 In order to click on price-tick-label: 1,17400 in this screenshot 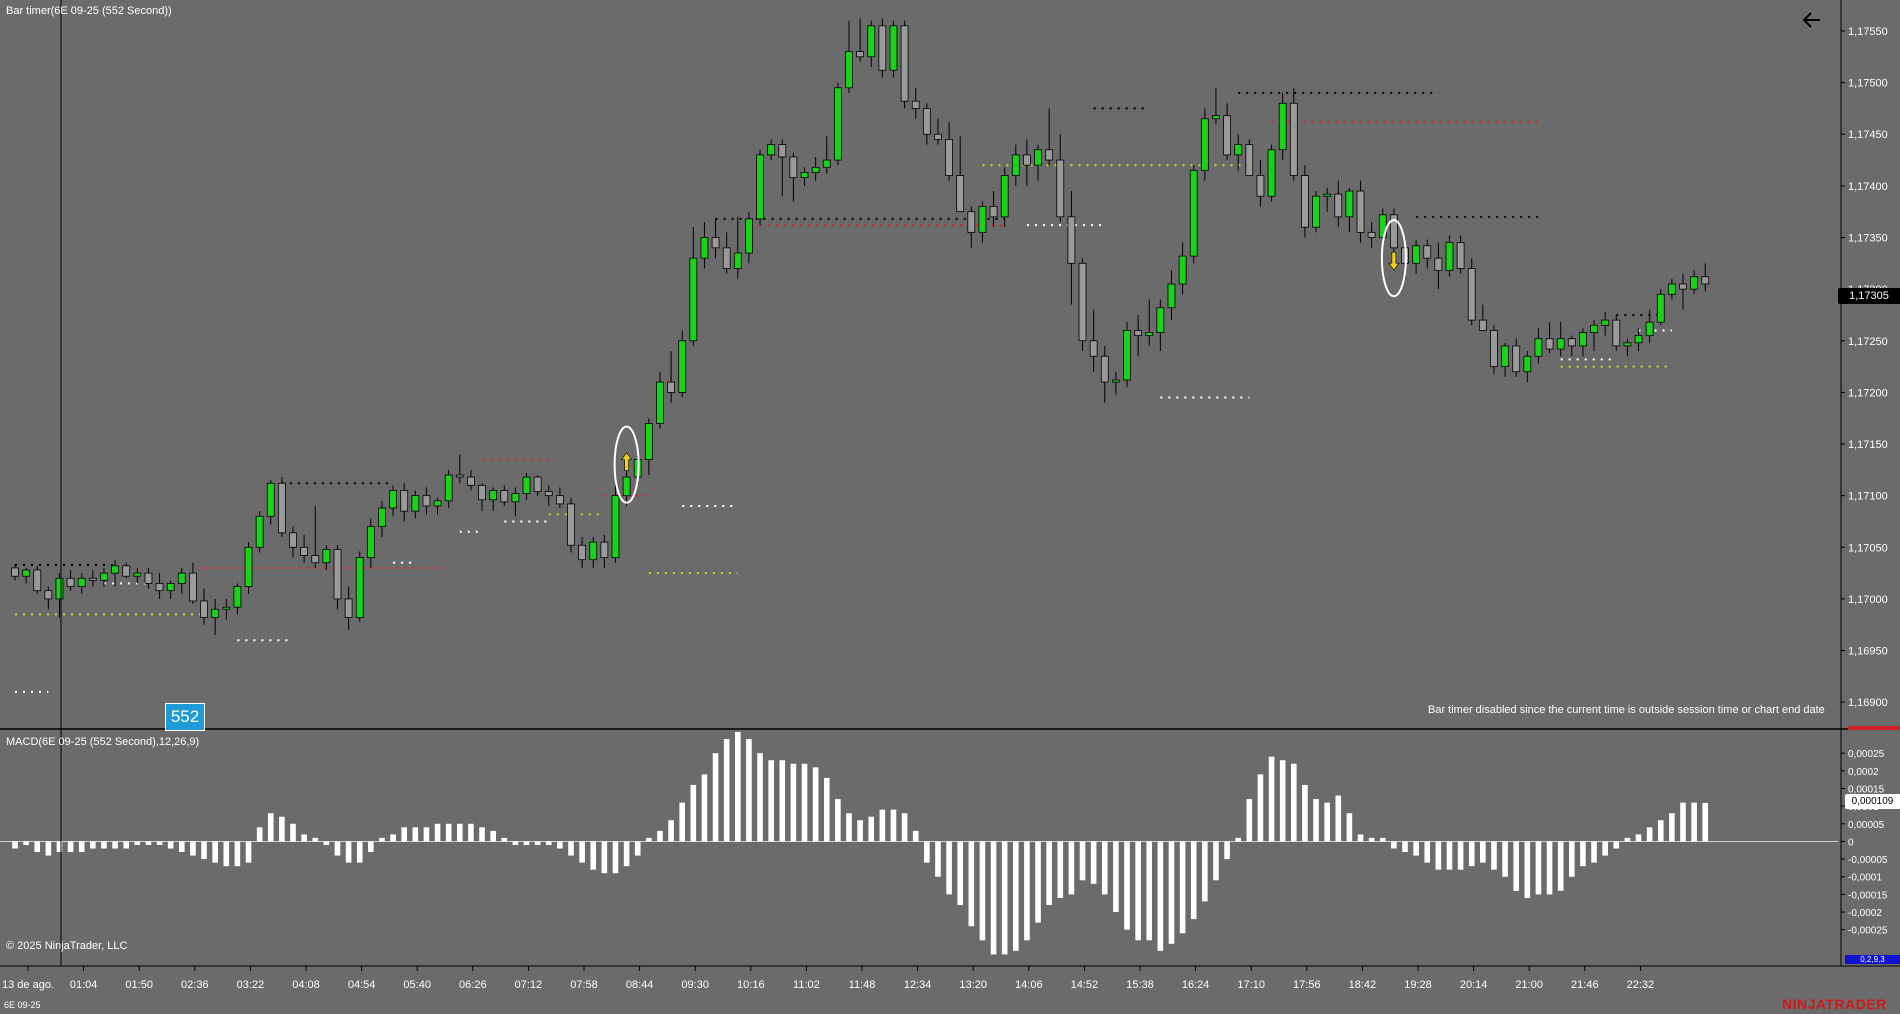, I will do `click(1868, 187)`.